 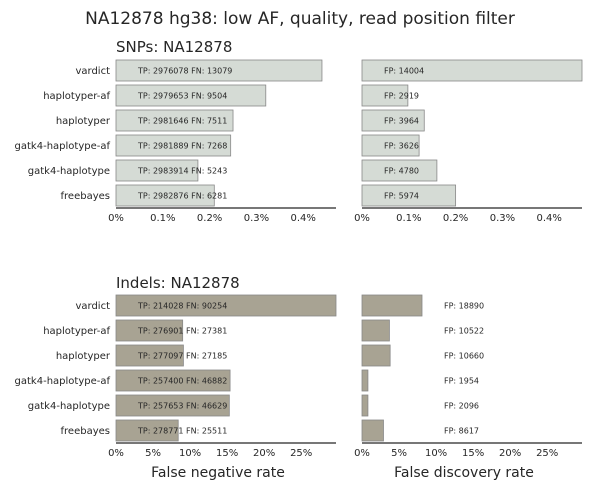 What do you see at coordinates (510, 453) in the screenshot?
I see `p3-tick-label: 20%` at bounding box center [510, 453].